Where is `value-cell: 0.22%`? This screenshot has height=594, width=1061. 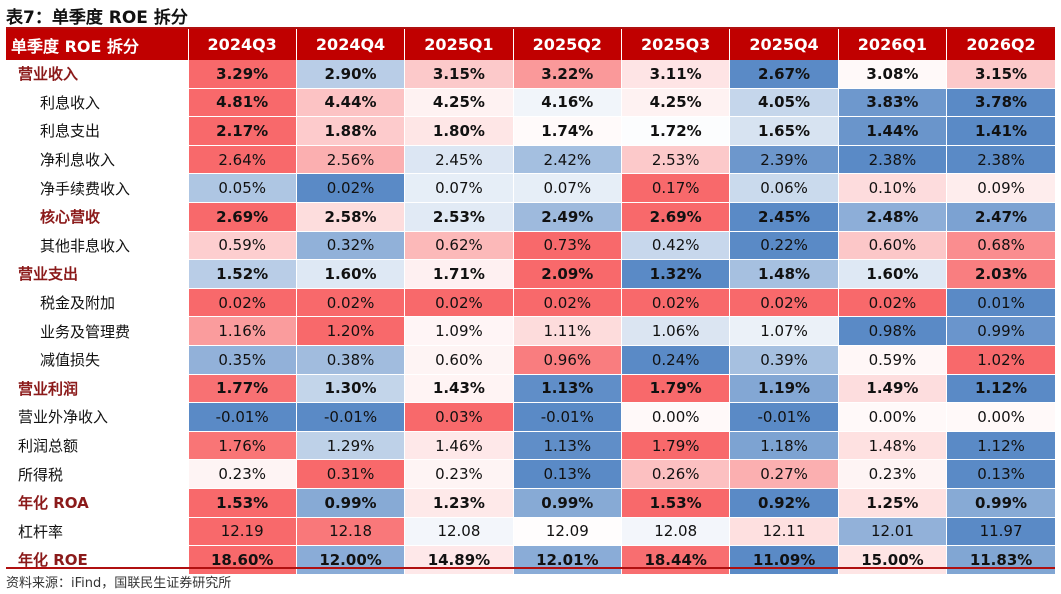
value-cell: 0.22% is located at coordinates (784, 246).